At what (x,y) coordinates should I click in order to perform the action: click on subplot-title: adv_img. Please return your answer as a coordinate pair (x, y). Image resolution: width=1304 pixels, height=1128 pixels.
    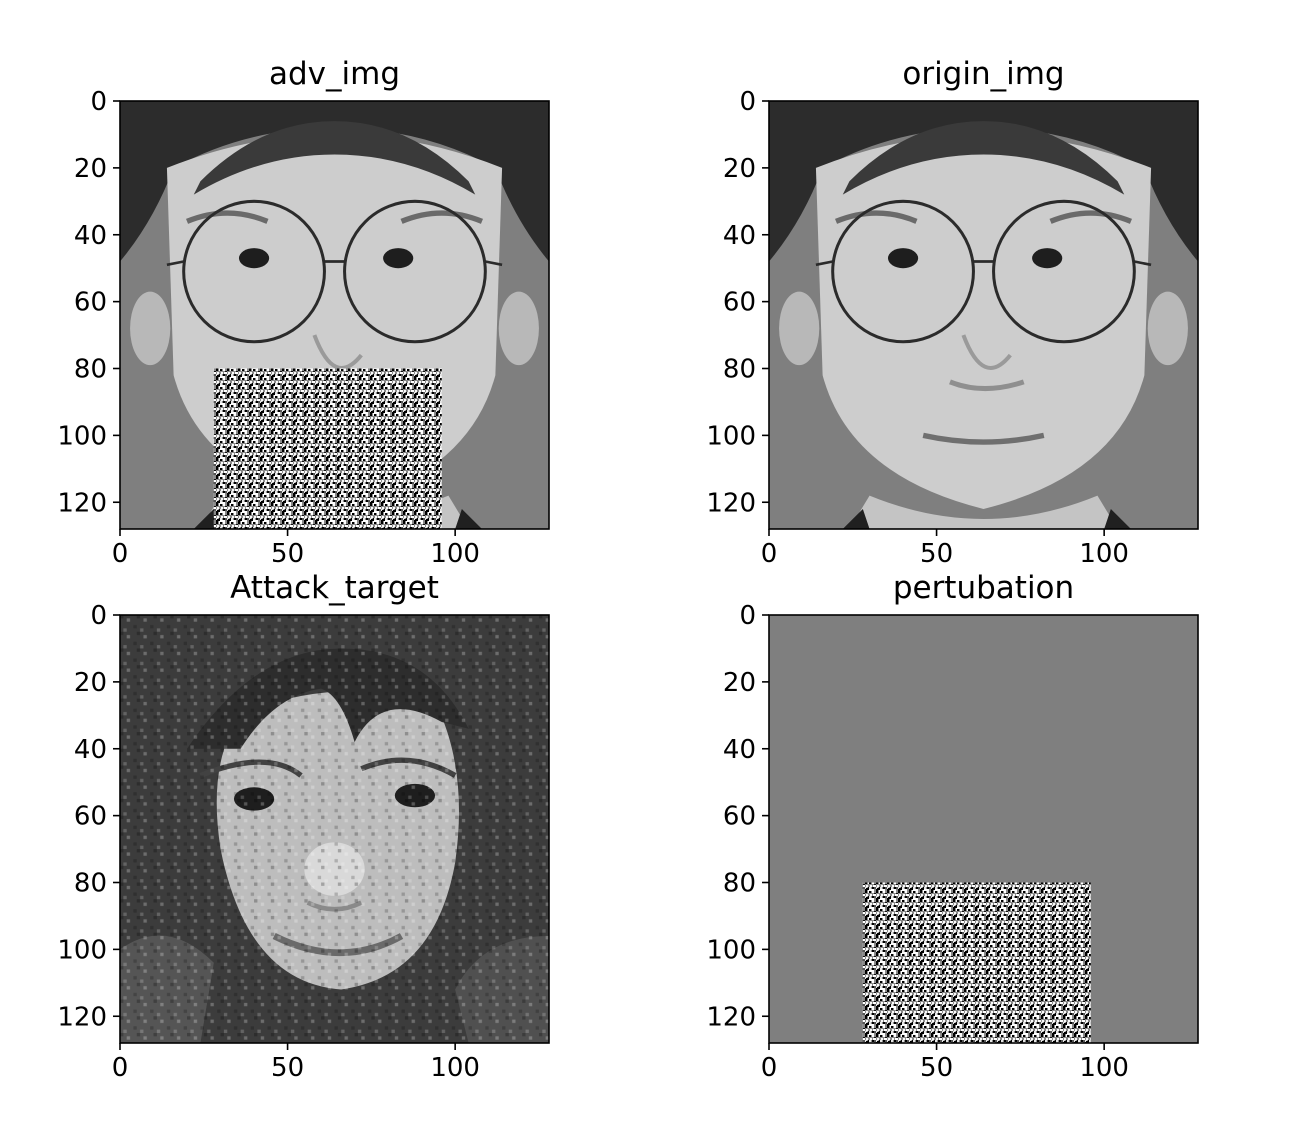
    Looking at the image, I should click on (334, 74).